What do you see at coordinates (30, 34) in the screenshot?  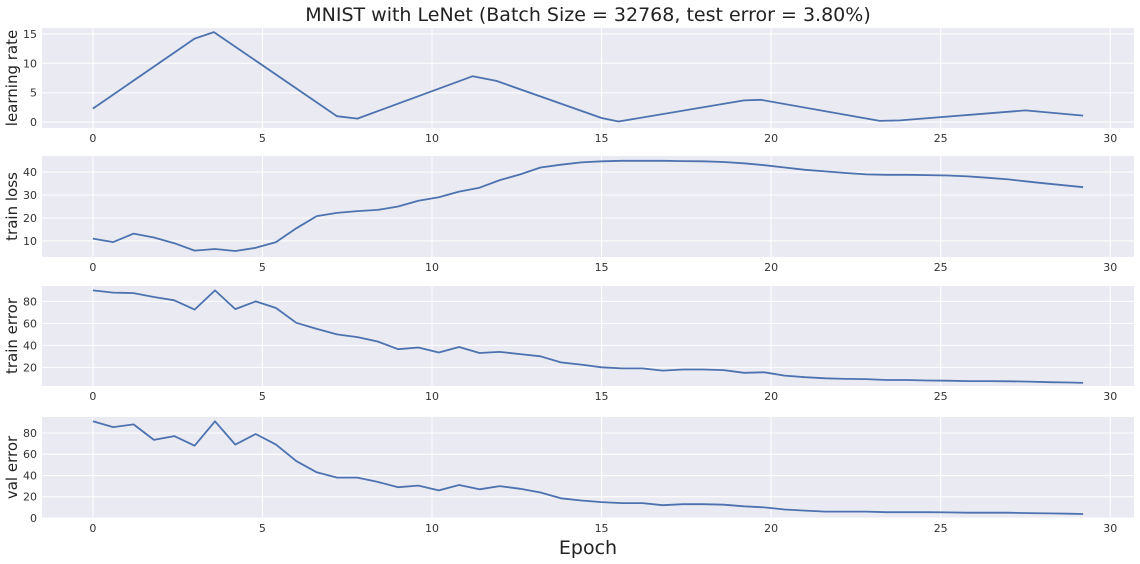 I see `y-tick-label: 15` at bounding box center [30, 34].